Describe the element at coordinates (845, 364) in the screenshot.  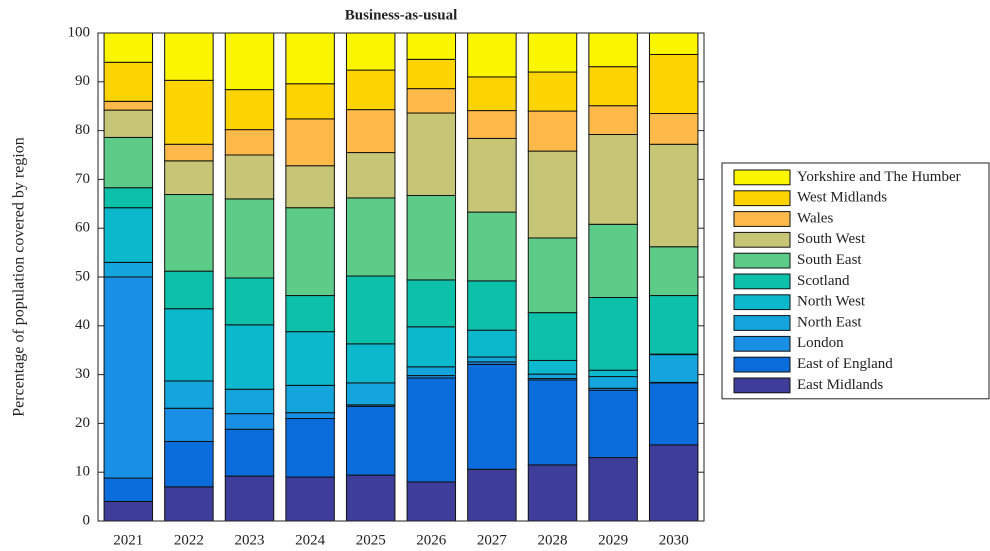
I see `legend-label: East of England` at that location.